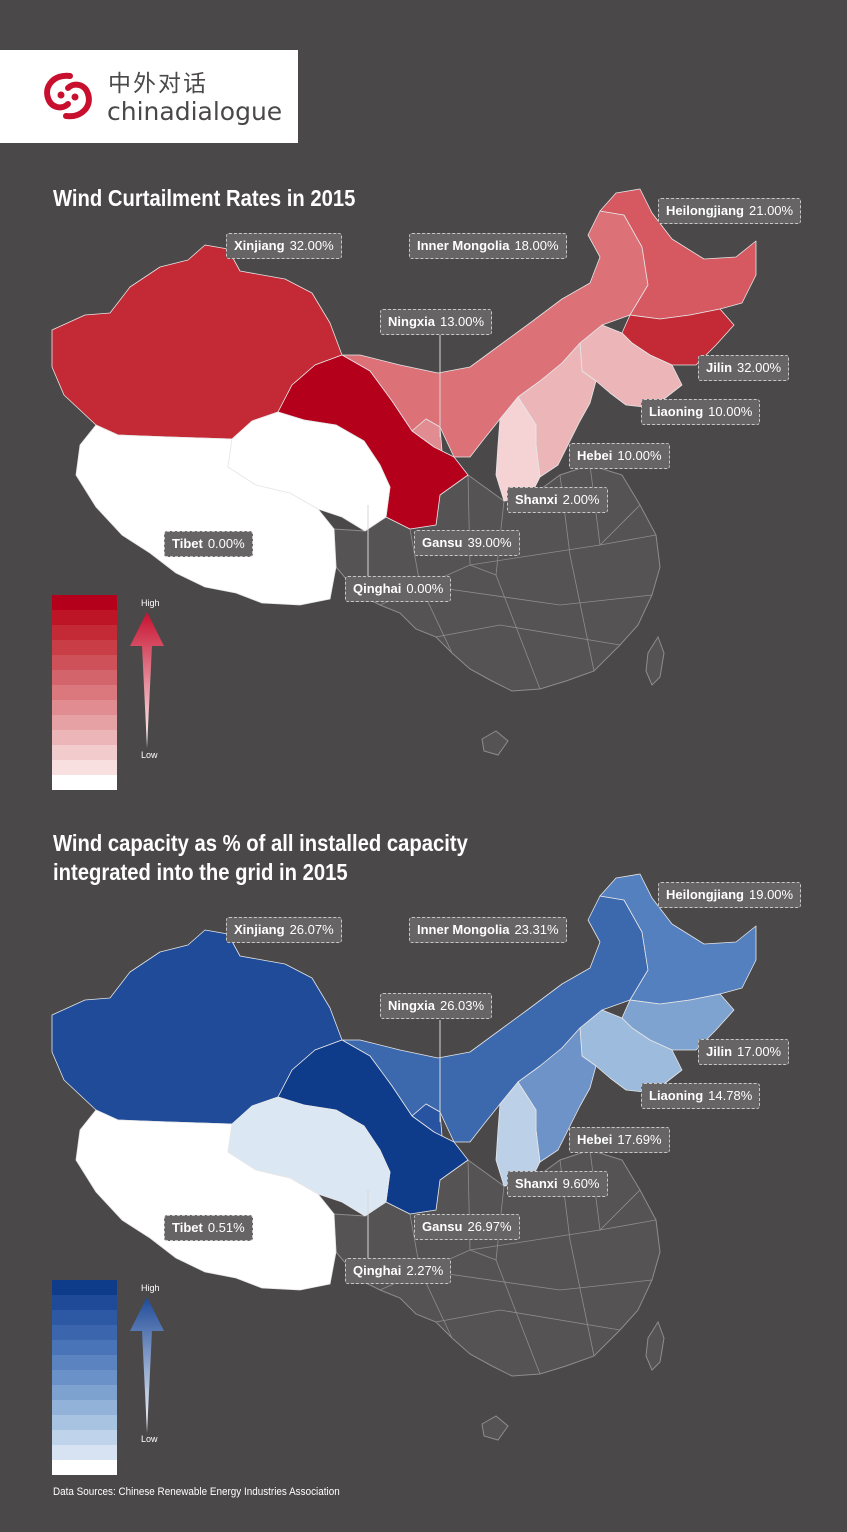 This screenshot has height=1532, width=847. Describe the element at coordinates (744, 368) in the screenshot. I see `label-jilin-curtailment: Jilin 32.00%` at that location.